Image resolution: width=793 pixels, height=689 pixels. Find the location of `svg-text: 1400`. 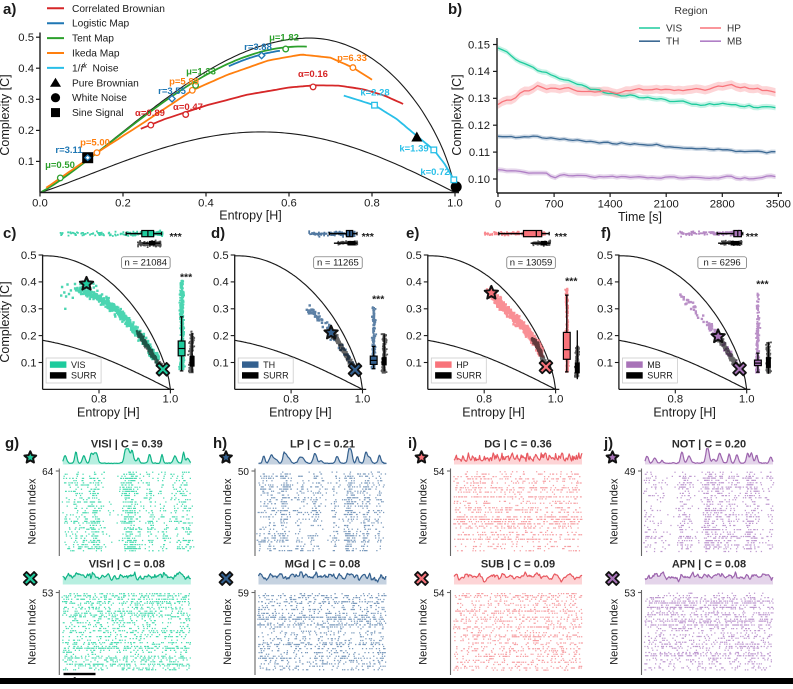

svg-text: 1400 is located at coordinates (610, 205).